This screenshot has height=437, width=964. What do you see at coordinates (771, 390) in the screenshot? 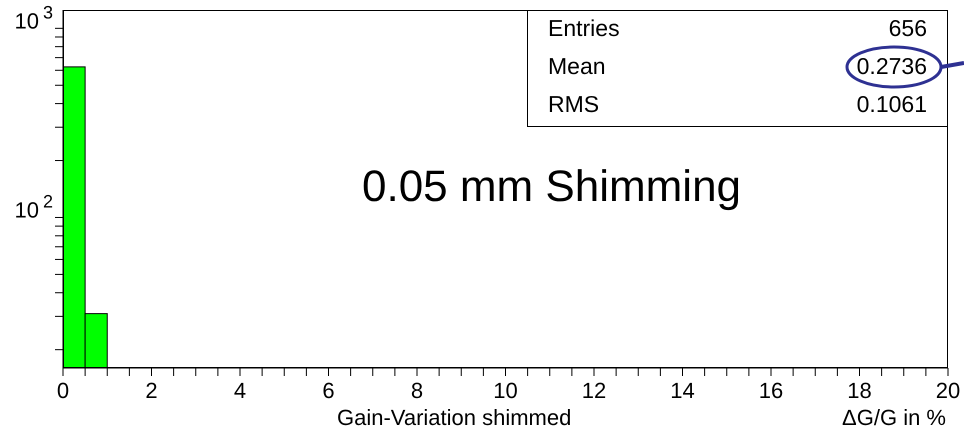
I see `x-tick-label: 16` at bounding box center [771, 390].